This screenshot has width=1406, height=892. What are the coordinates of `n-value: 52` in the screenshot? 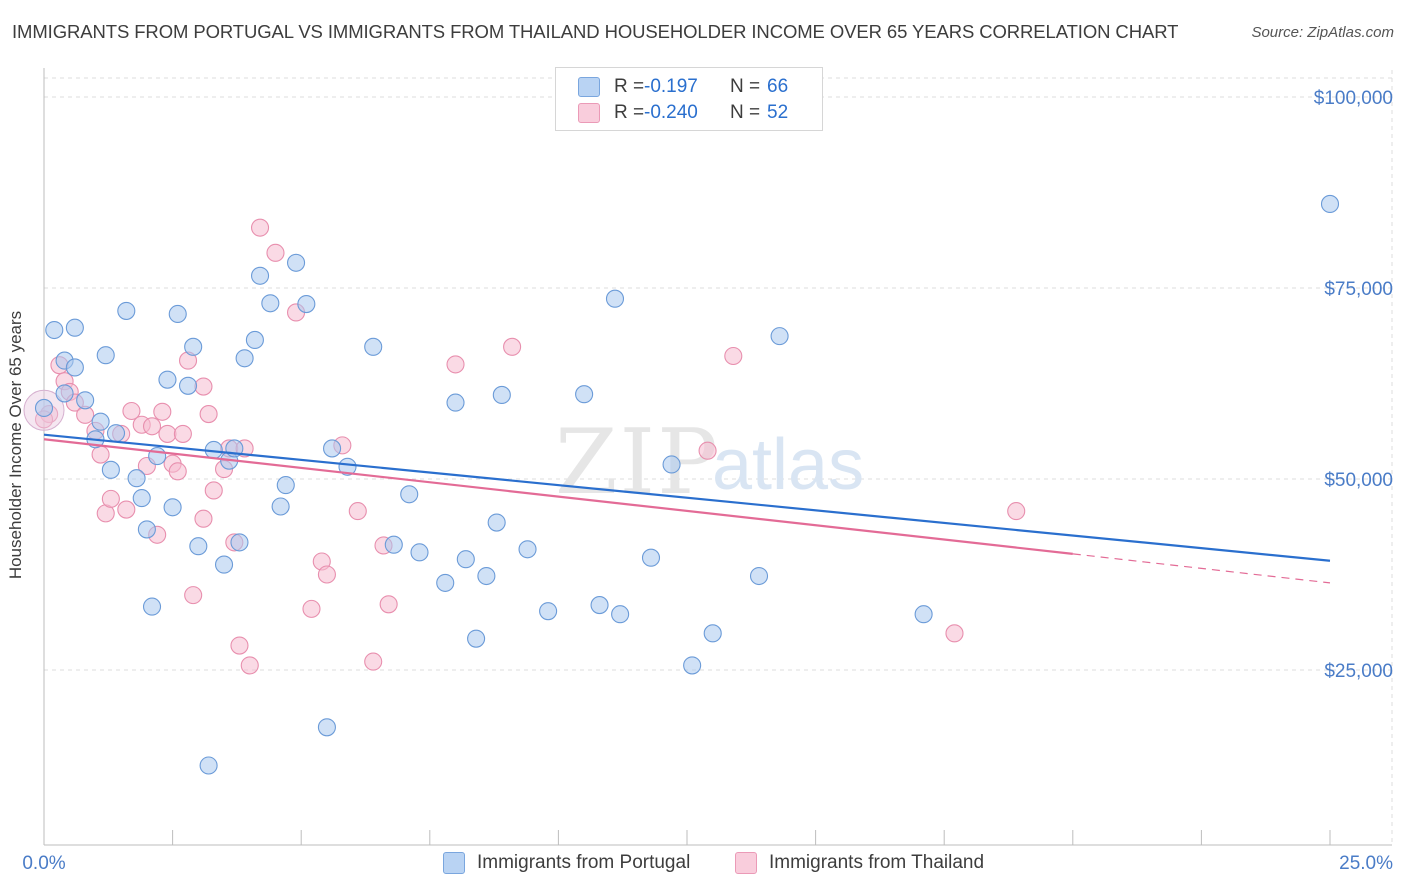 It's located at (778, 112).